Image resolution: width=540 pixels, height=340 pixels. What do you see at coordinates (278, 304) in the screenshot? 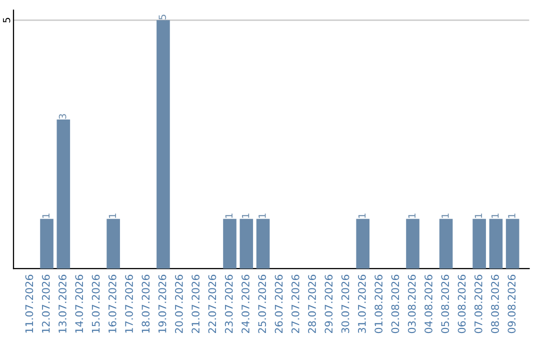
I see `x-tick-label: 26.07.2026` at bounding box center [278, 304].